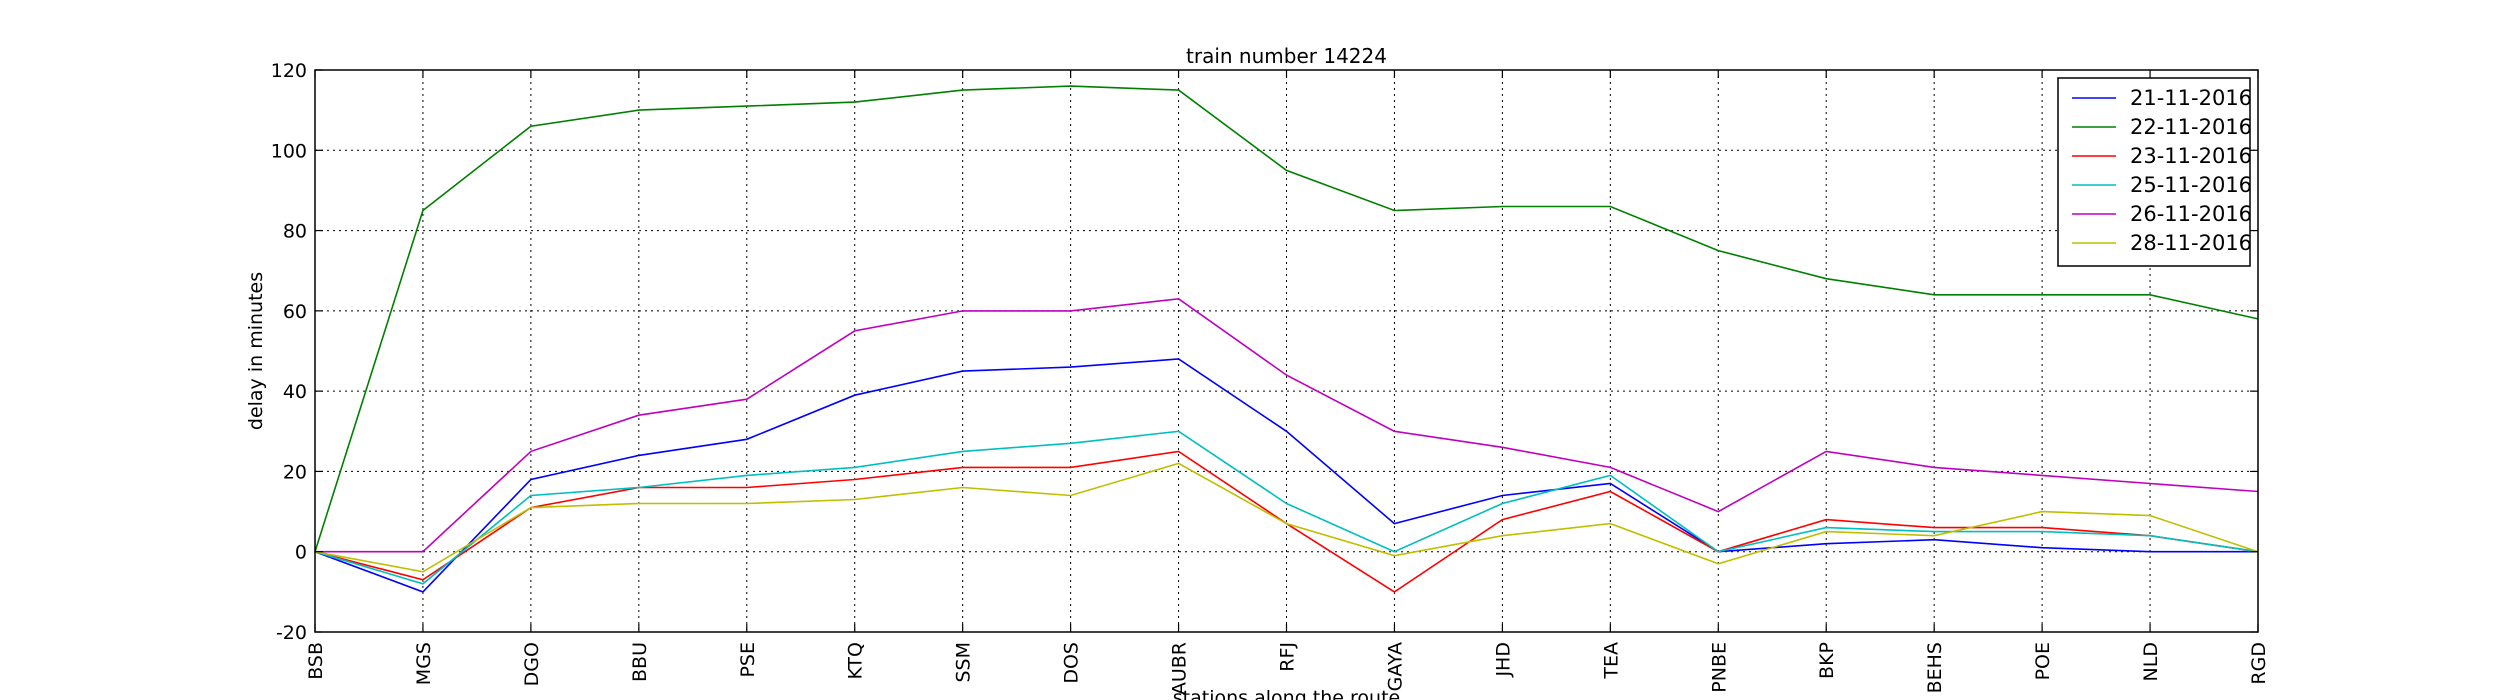 This screenshot has width=2500, height=700. Describe the element at coordinates (1611, 661) in the screenshot. I see `x-tick-label: TEA` at that location.